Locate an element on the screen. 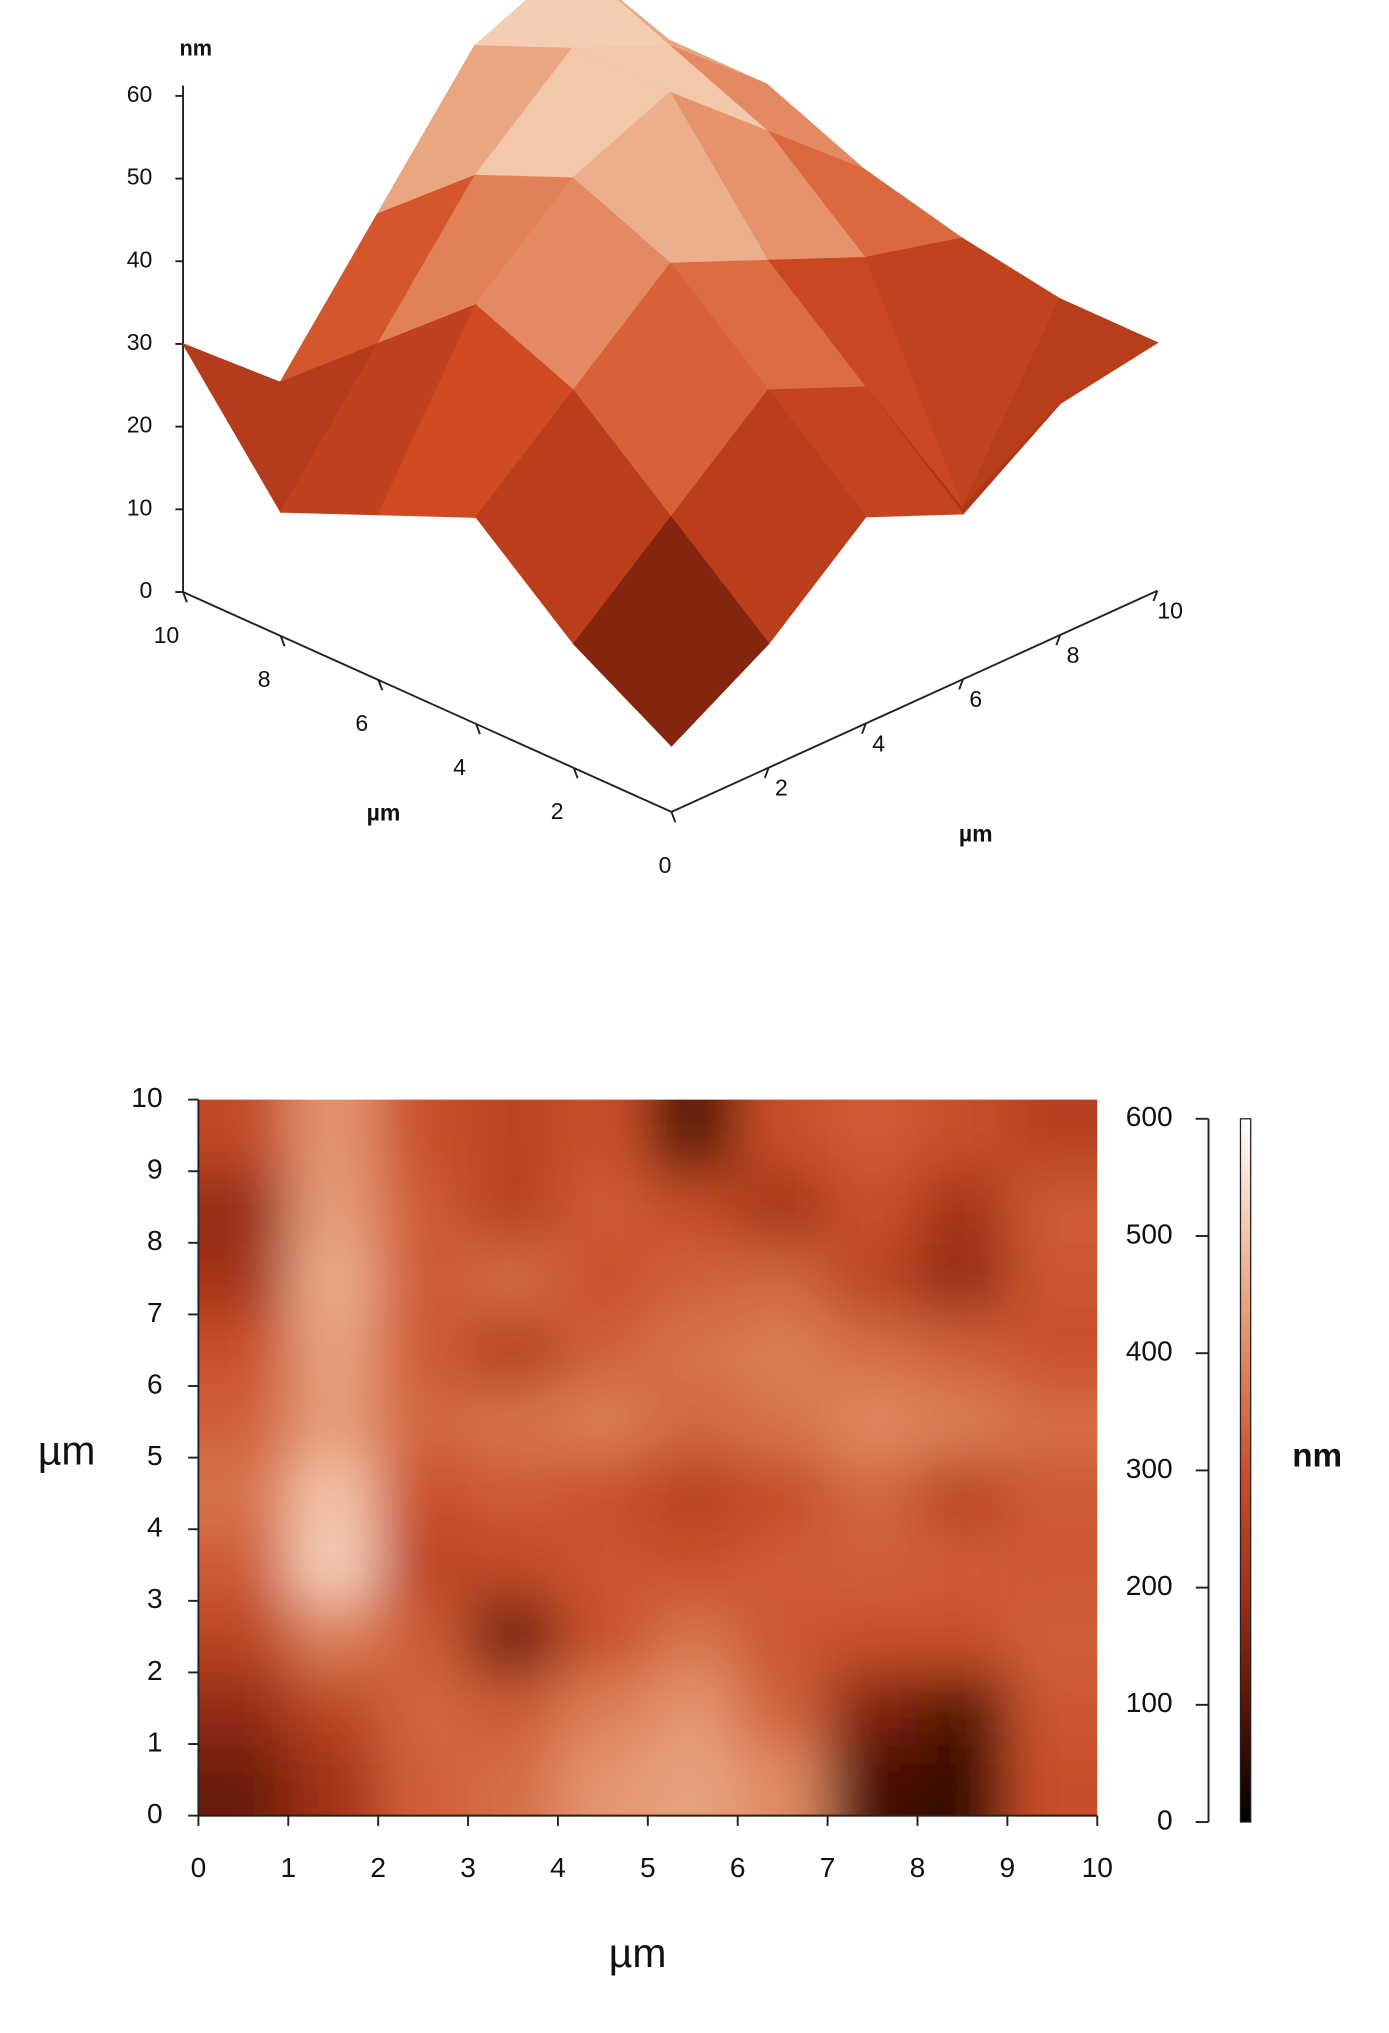  y-axis is located at coordinates (914, 701).